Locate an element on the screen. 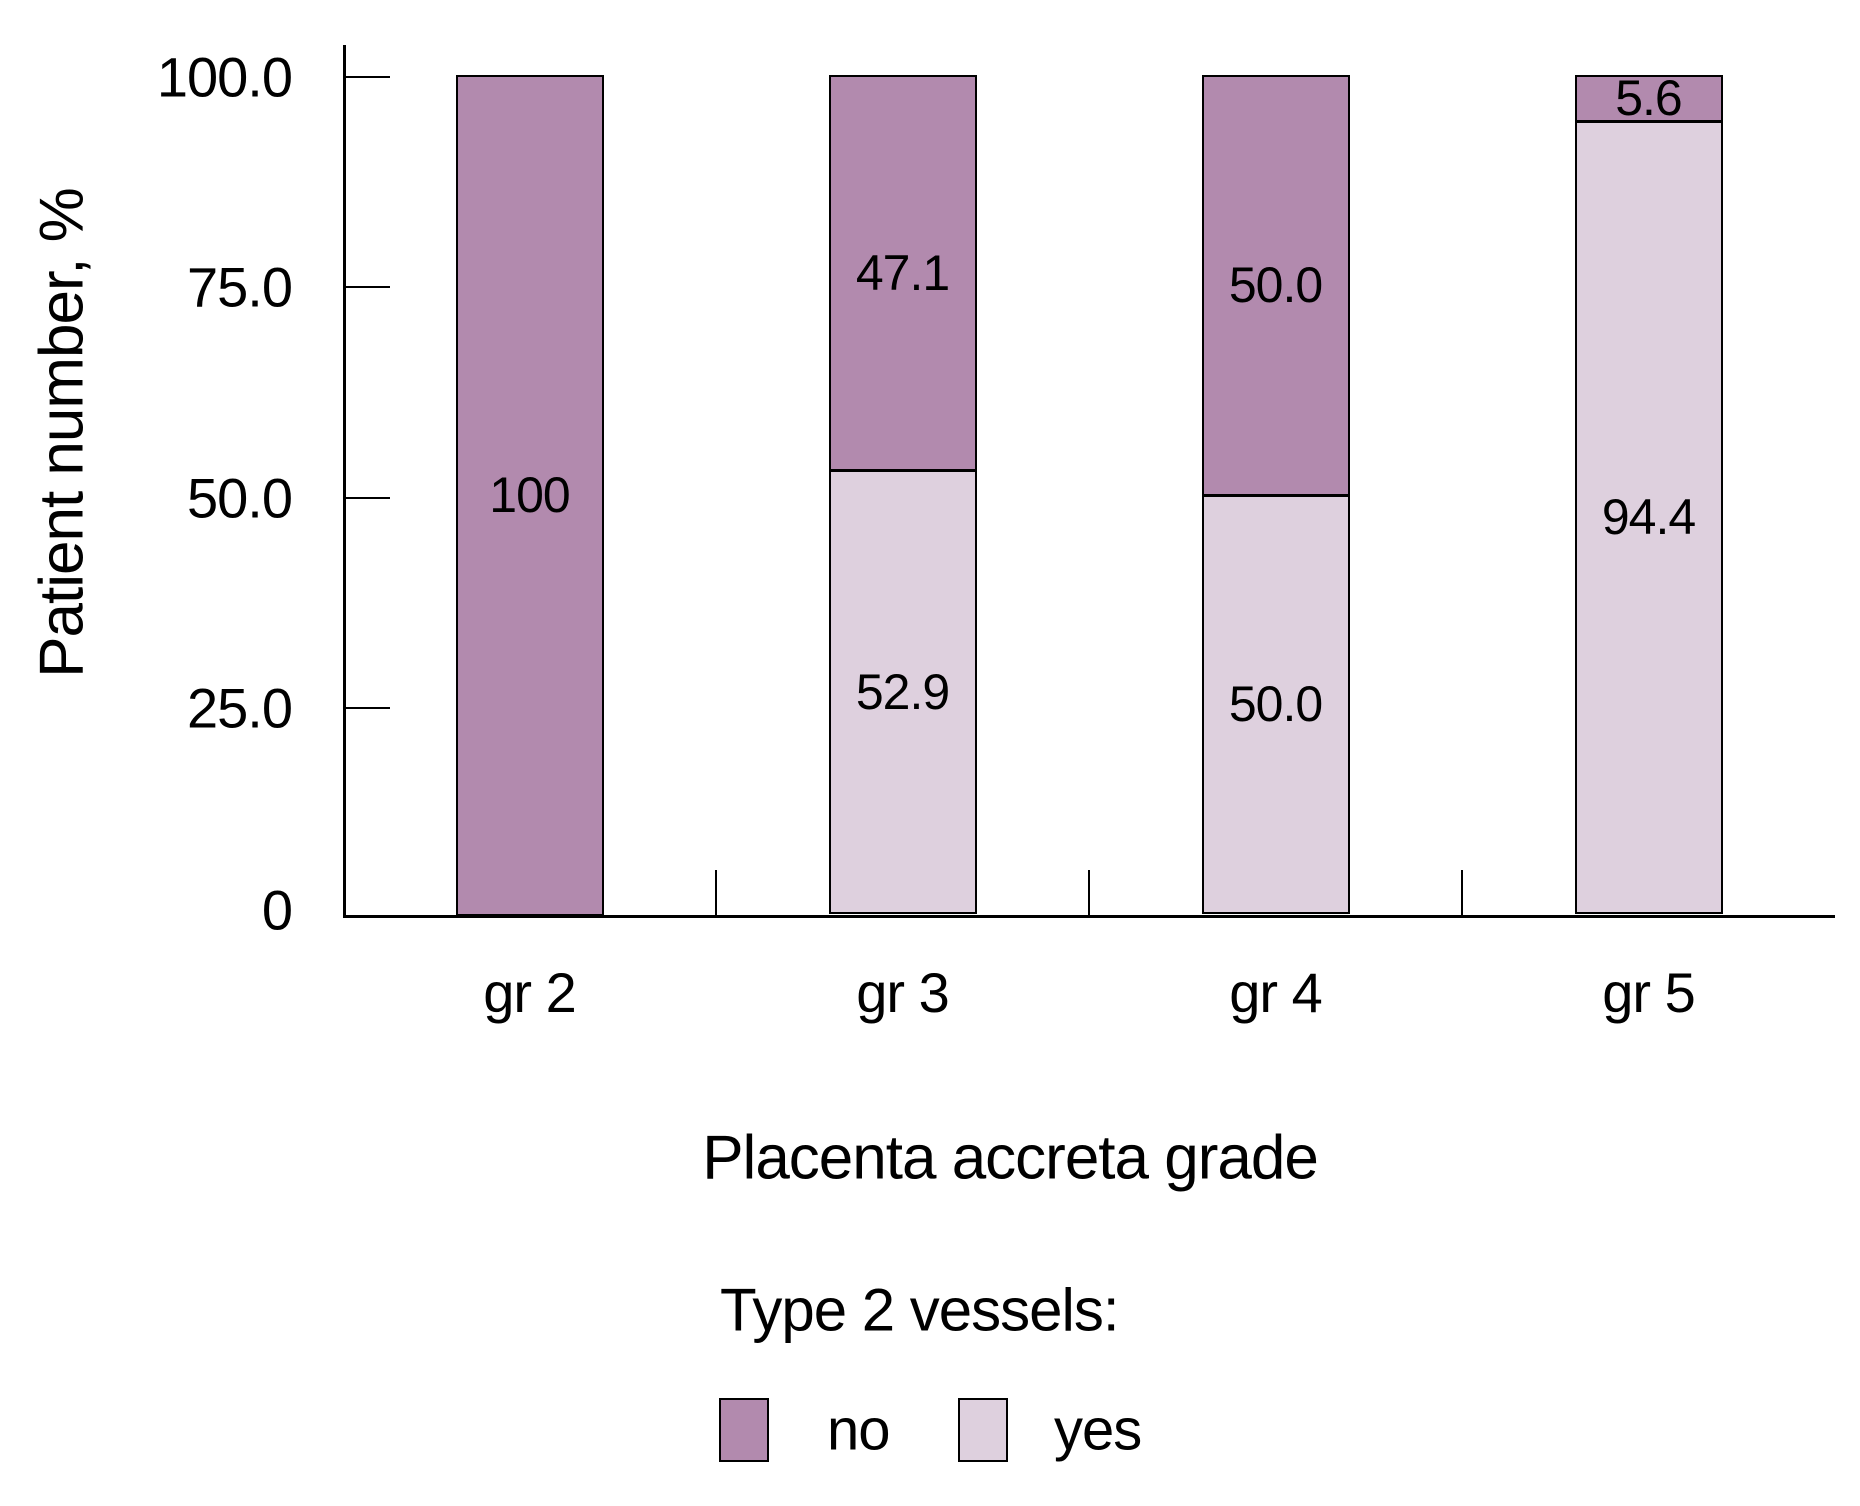 The image size is (1860, 1506). segment-value-label: 100 is located at coordinates (529, 495).